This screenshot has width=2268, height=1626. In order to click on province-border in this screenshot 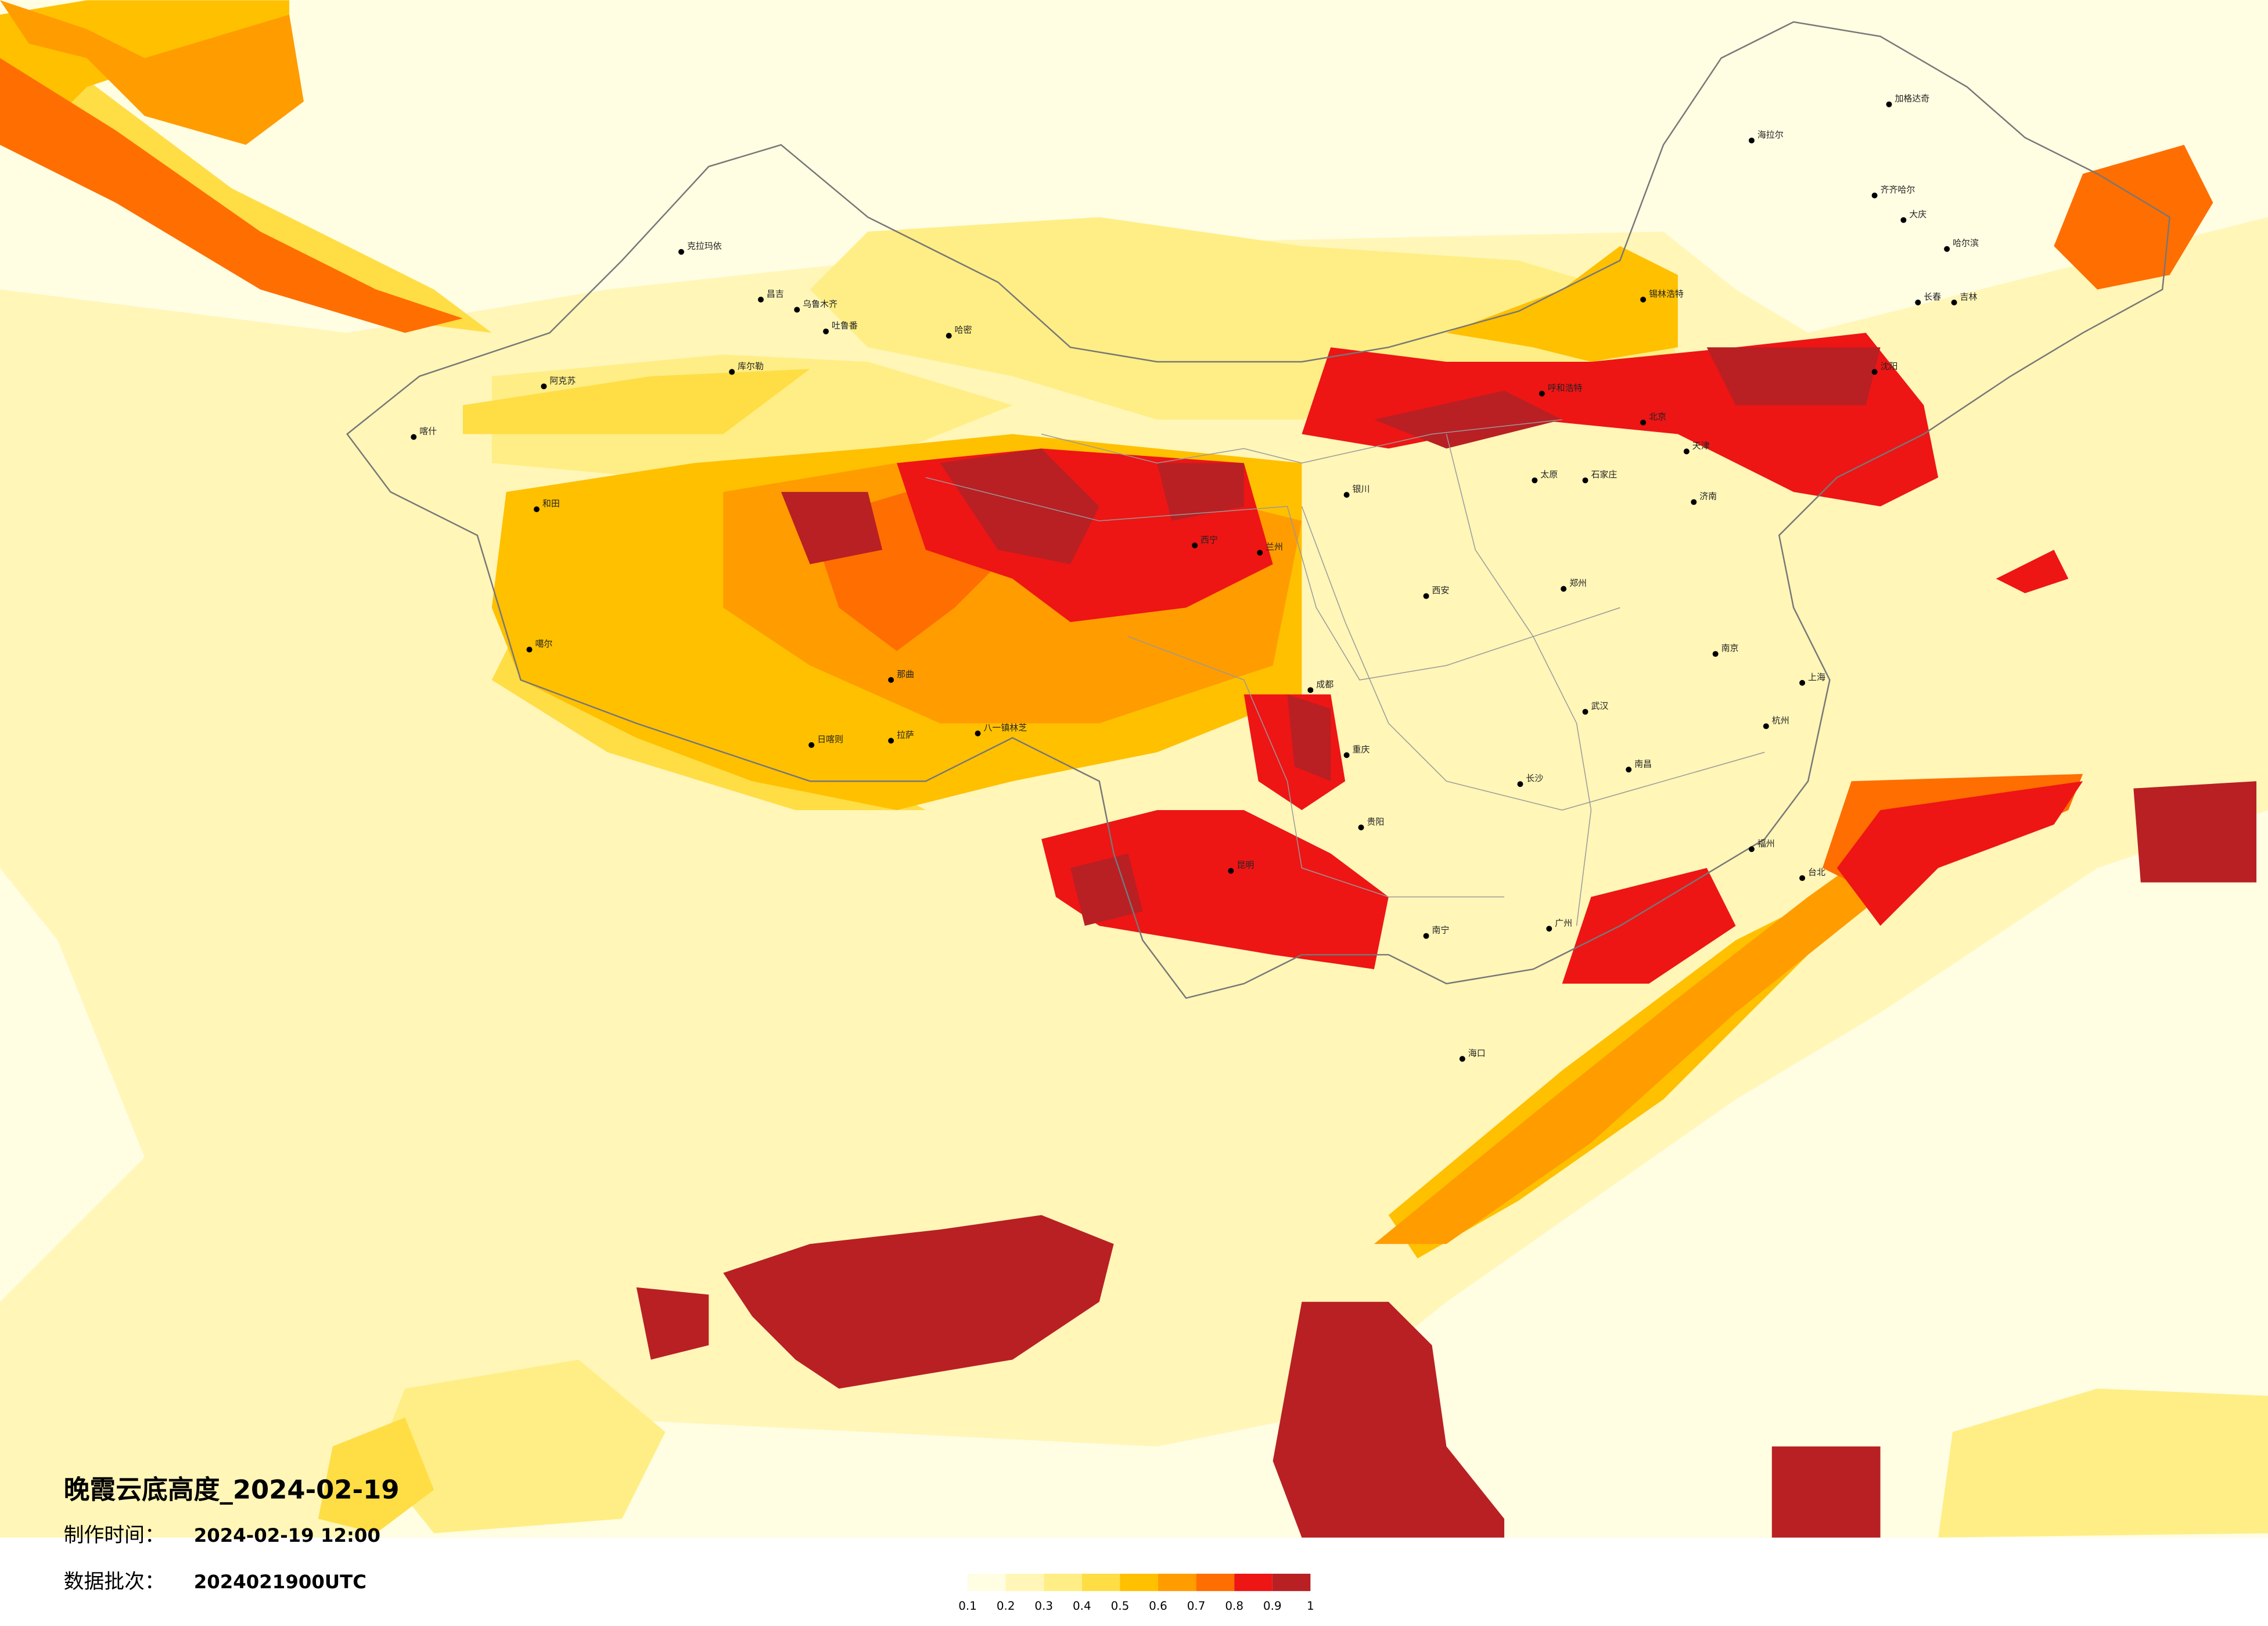, I will do `click(1345, 672)`.